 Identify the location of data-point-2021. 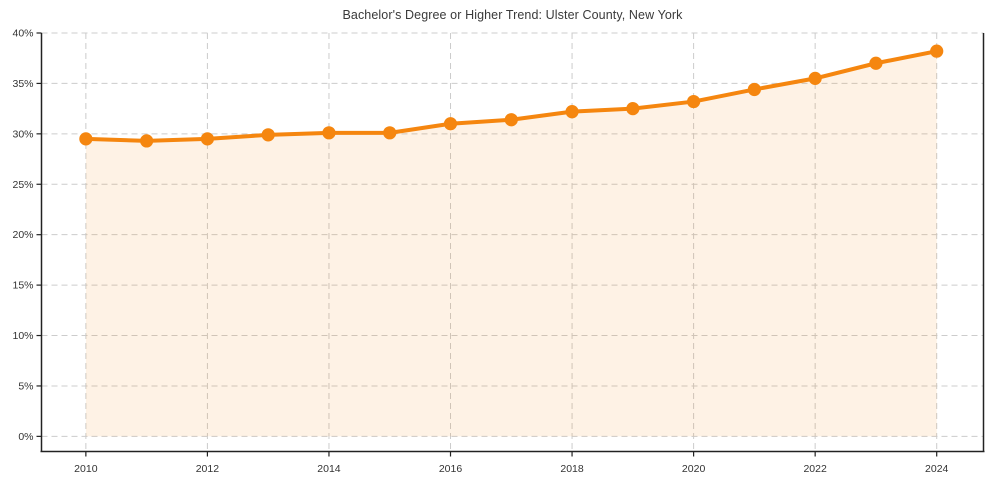
(754, 89).